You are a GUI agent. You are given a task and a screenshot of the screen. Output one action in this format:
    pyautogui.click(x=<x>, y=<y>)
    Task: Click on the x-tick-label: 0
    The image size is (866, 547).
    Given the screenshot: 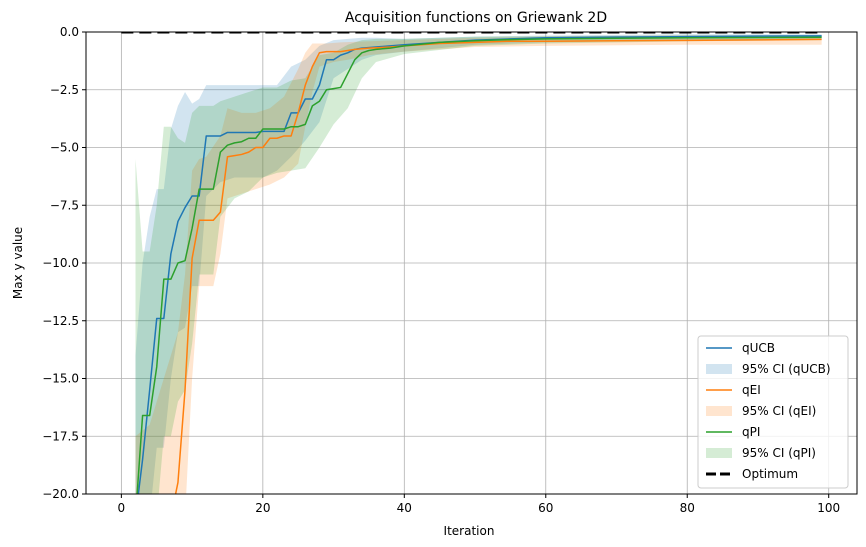 What is the action you would take?
    pyautogui.click(x=122, y=508)
    